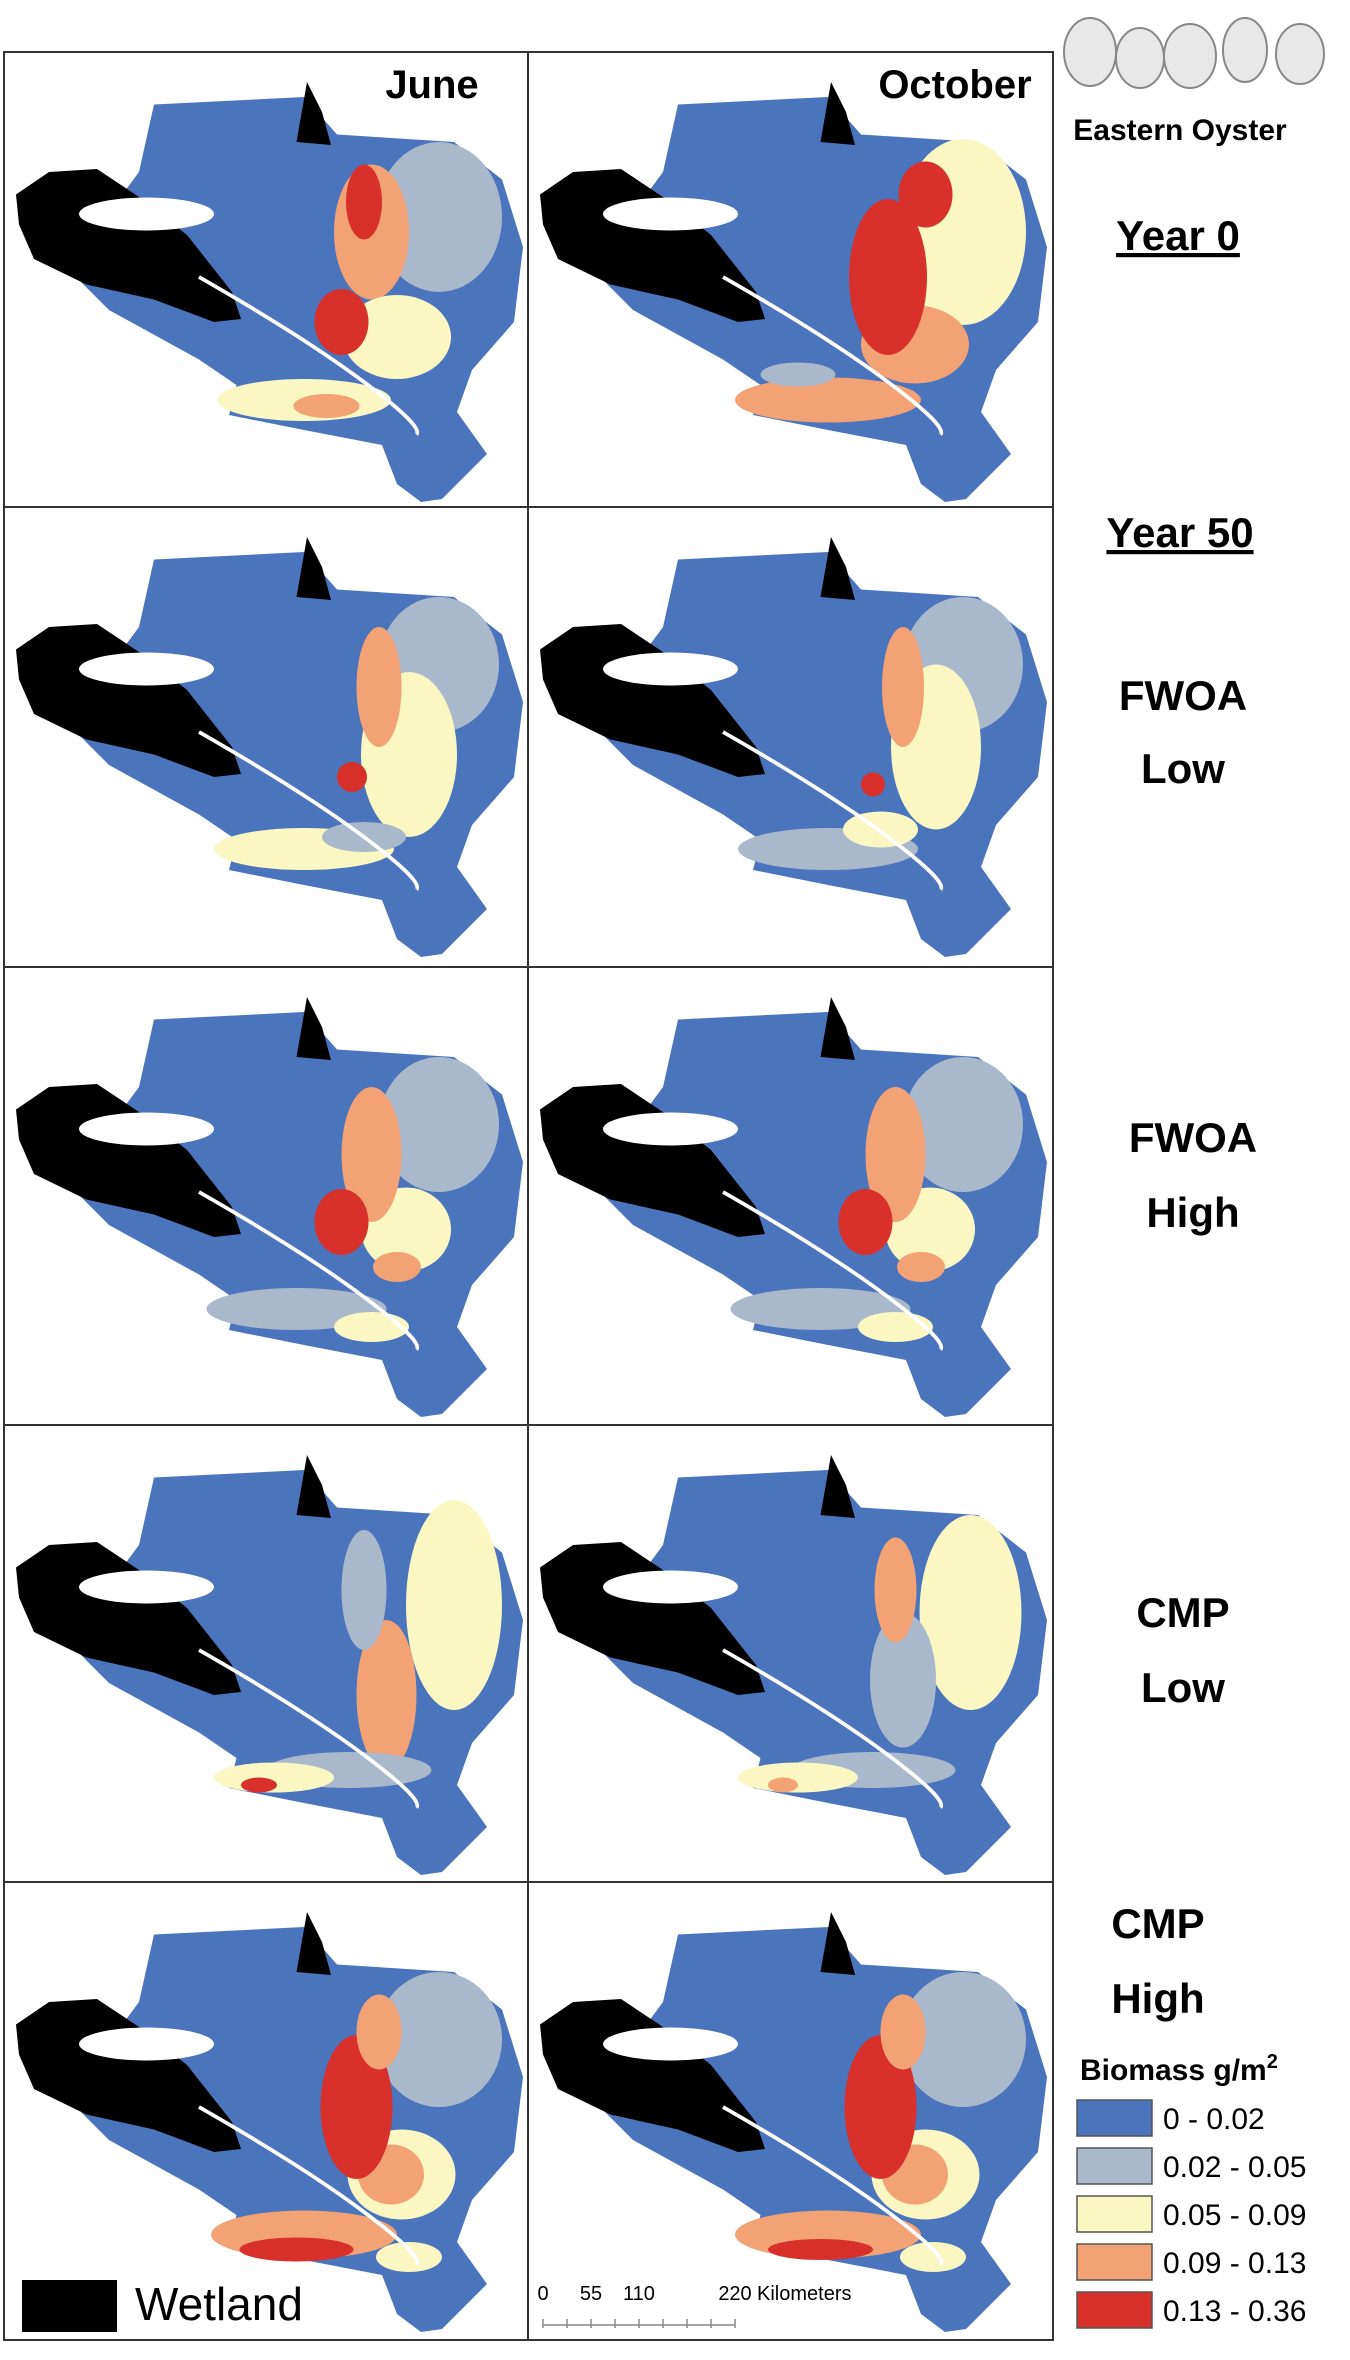 The width and height of the screenshot is (1350, 2360). Describe the element at coordinates (1234, 2167) in the screenshot. I see `legend-label: 0.02 - 0.05` at that location.